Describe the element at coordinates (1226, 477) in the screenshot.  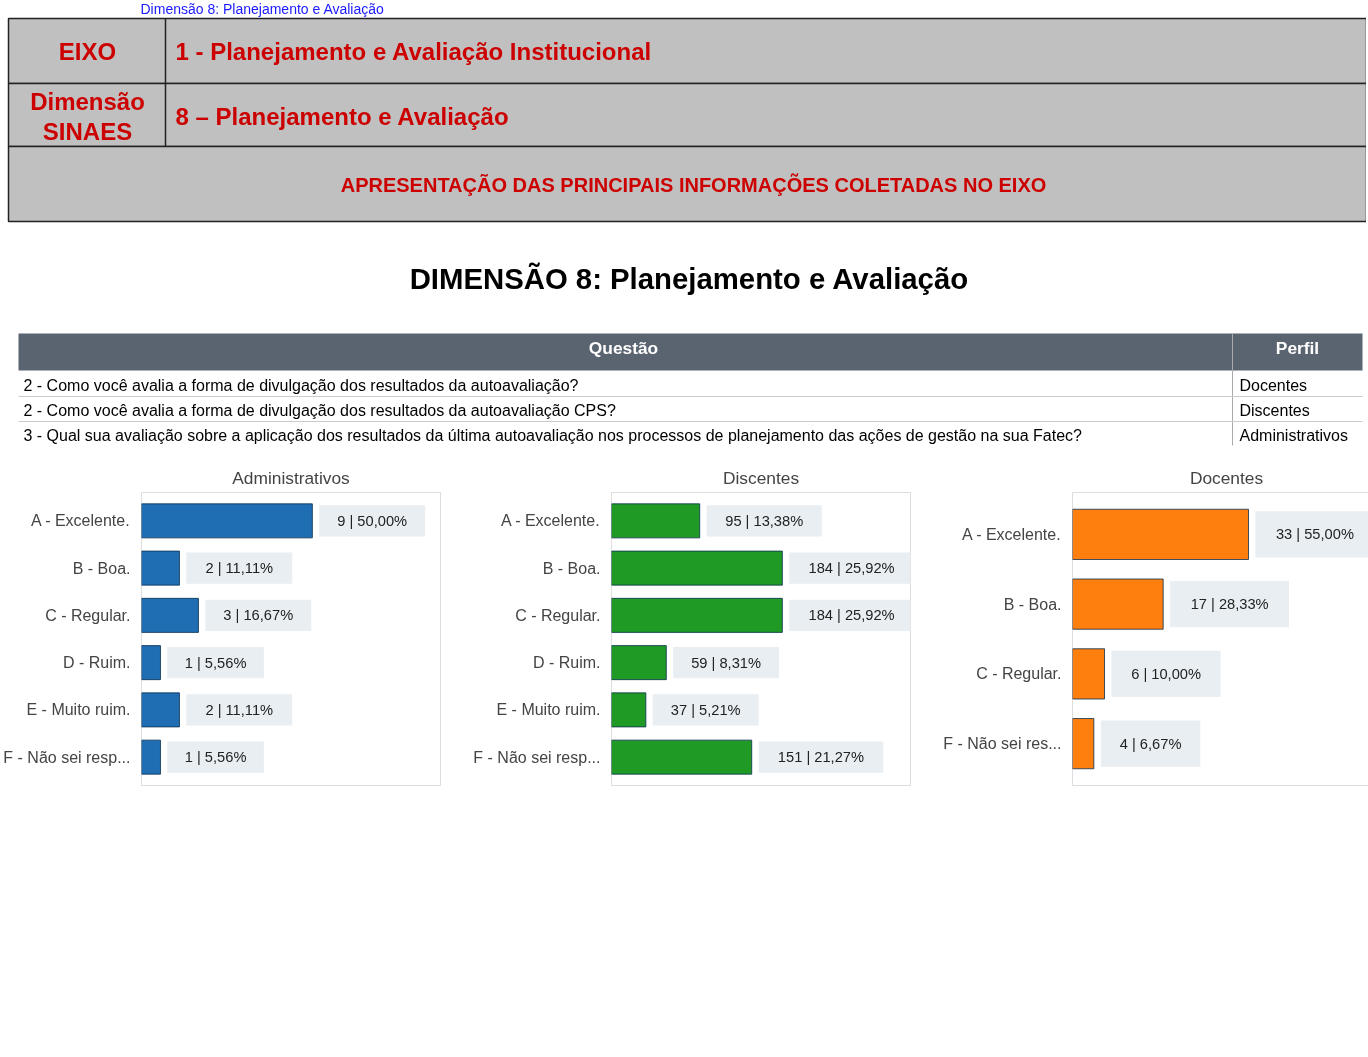
I see `chart-title: Docentes` at that location.